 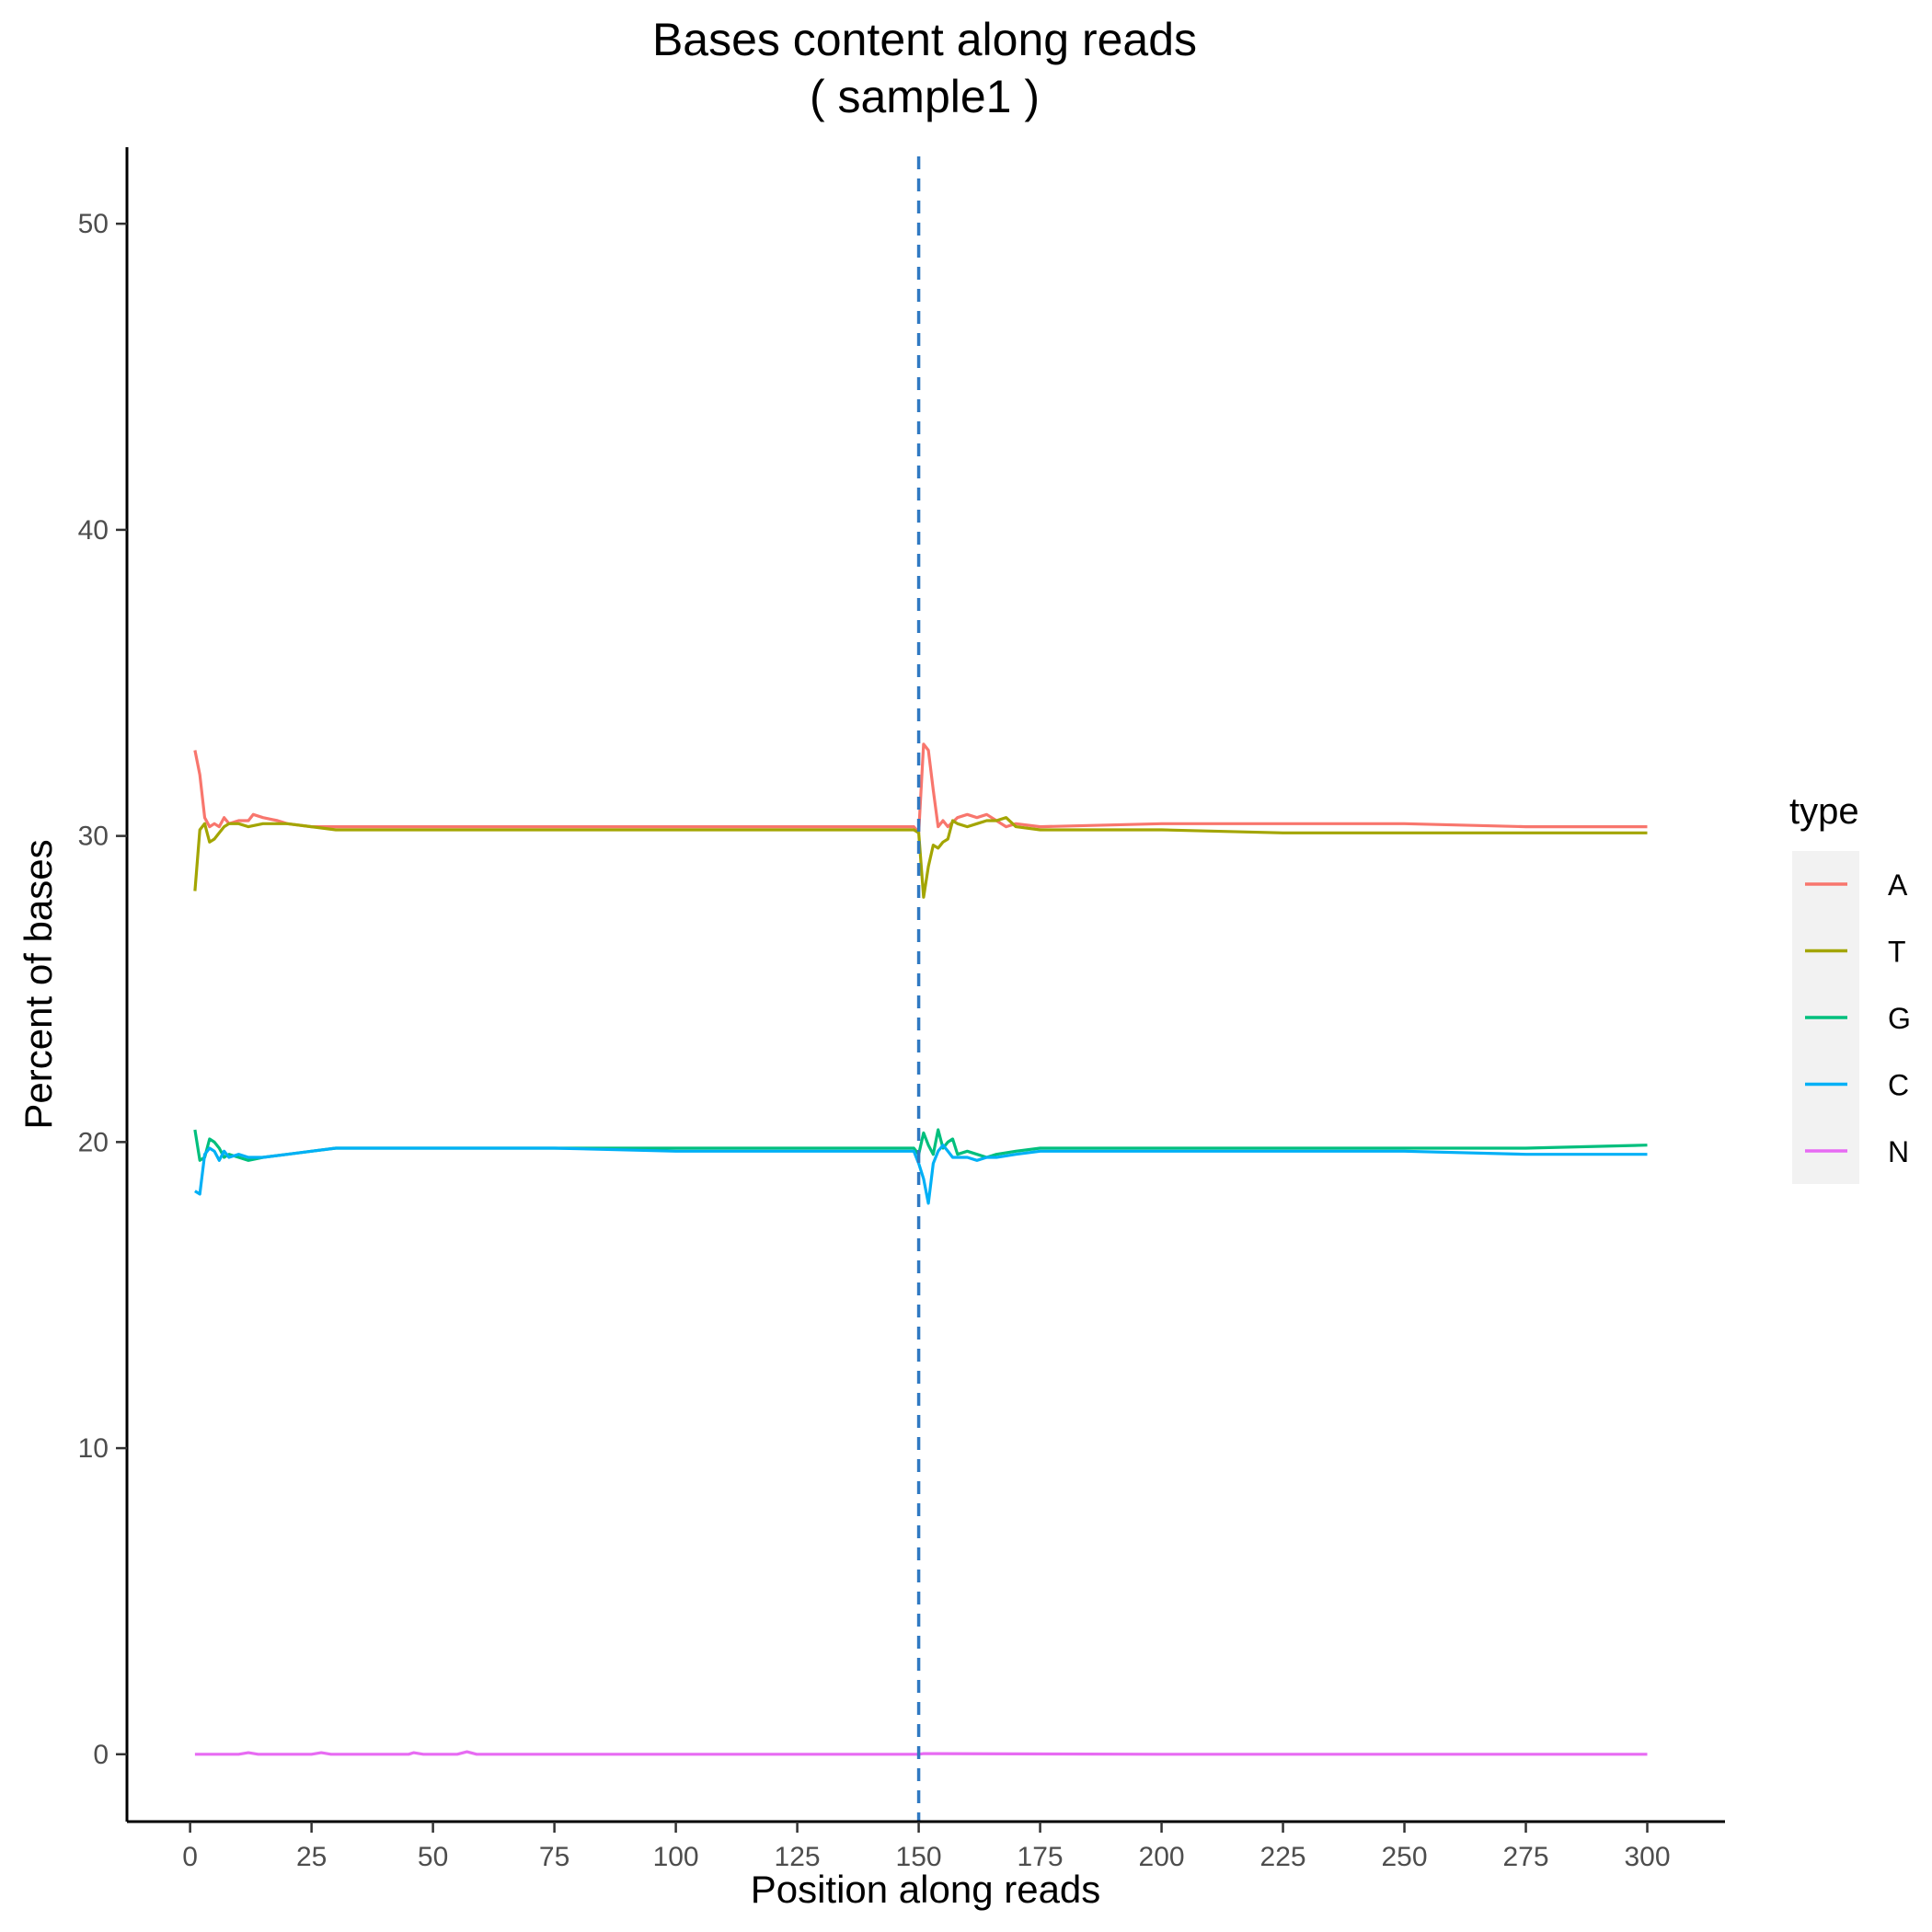 I want to click on chart-title: Bases content along reads, so click(x=924, y=39).